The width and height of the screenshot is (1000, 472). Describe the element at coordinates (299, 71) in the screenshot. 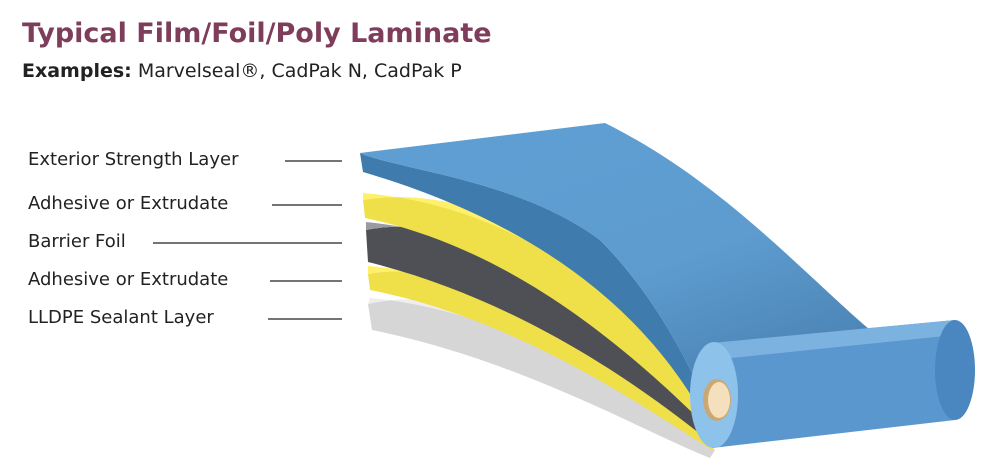

I see `examples-text: Marvelseal®, CadPak N, CadPak P` at that location.